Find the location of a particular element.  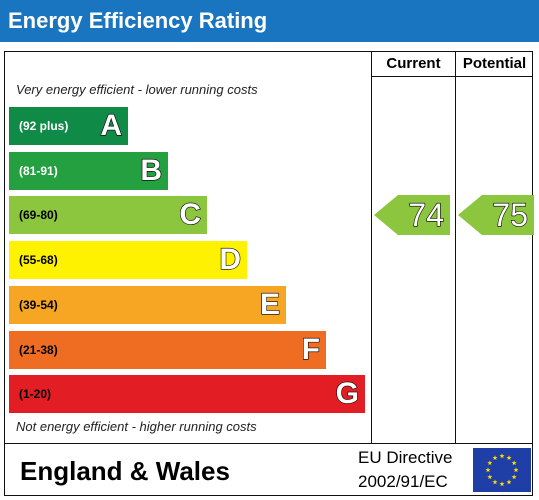

band-range-label: (39-54) is located at coordinates (38, 305).